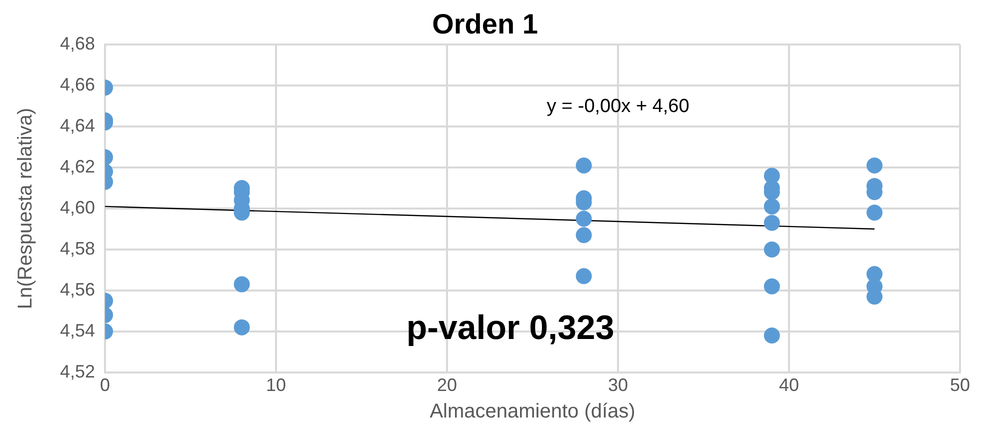 The width and height of the screenshot is (1000, 444). What do you see at coordinates (789, 385) in the screenshot?
I see `x-tick-label: 40` at bounding box center [789, 385].